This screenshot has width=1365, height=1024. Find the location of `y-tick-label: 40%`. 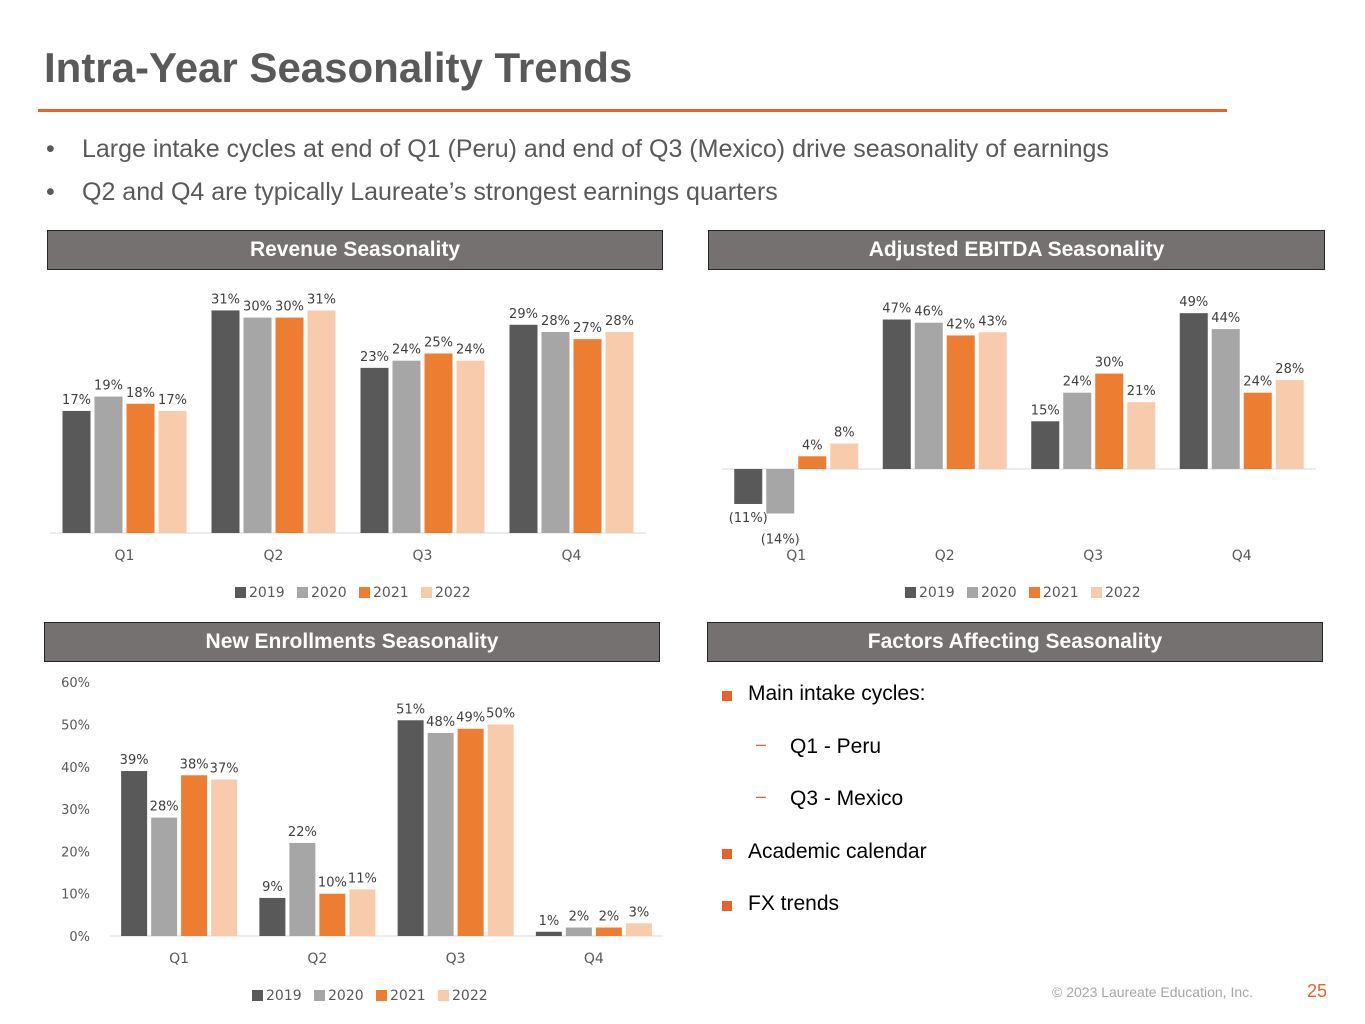

y-tick-label: 40% is located at coordinates (75, 768).